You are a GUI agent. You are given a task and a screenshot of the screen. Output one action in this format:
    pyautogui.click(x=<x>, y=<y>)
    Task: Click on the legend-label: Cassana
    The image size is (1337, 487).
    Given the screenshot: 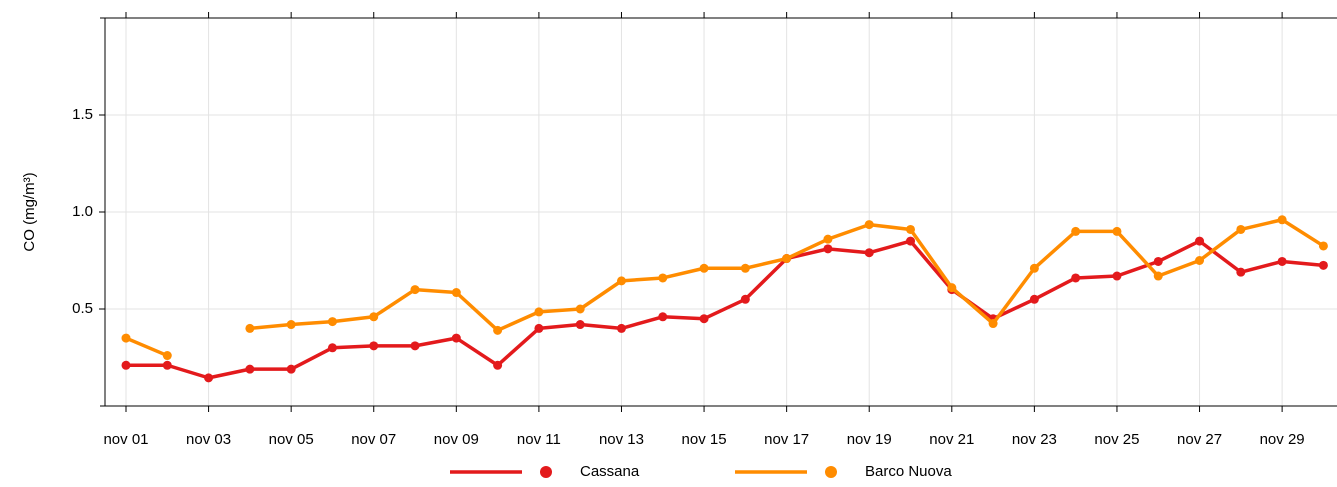 What is the action you would take?
    pyautogui.click(x=610, y=471)
    